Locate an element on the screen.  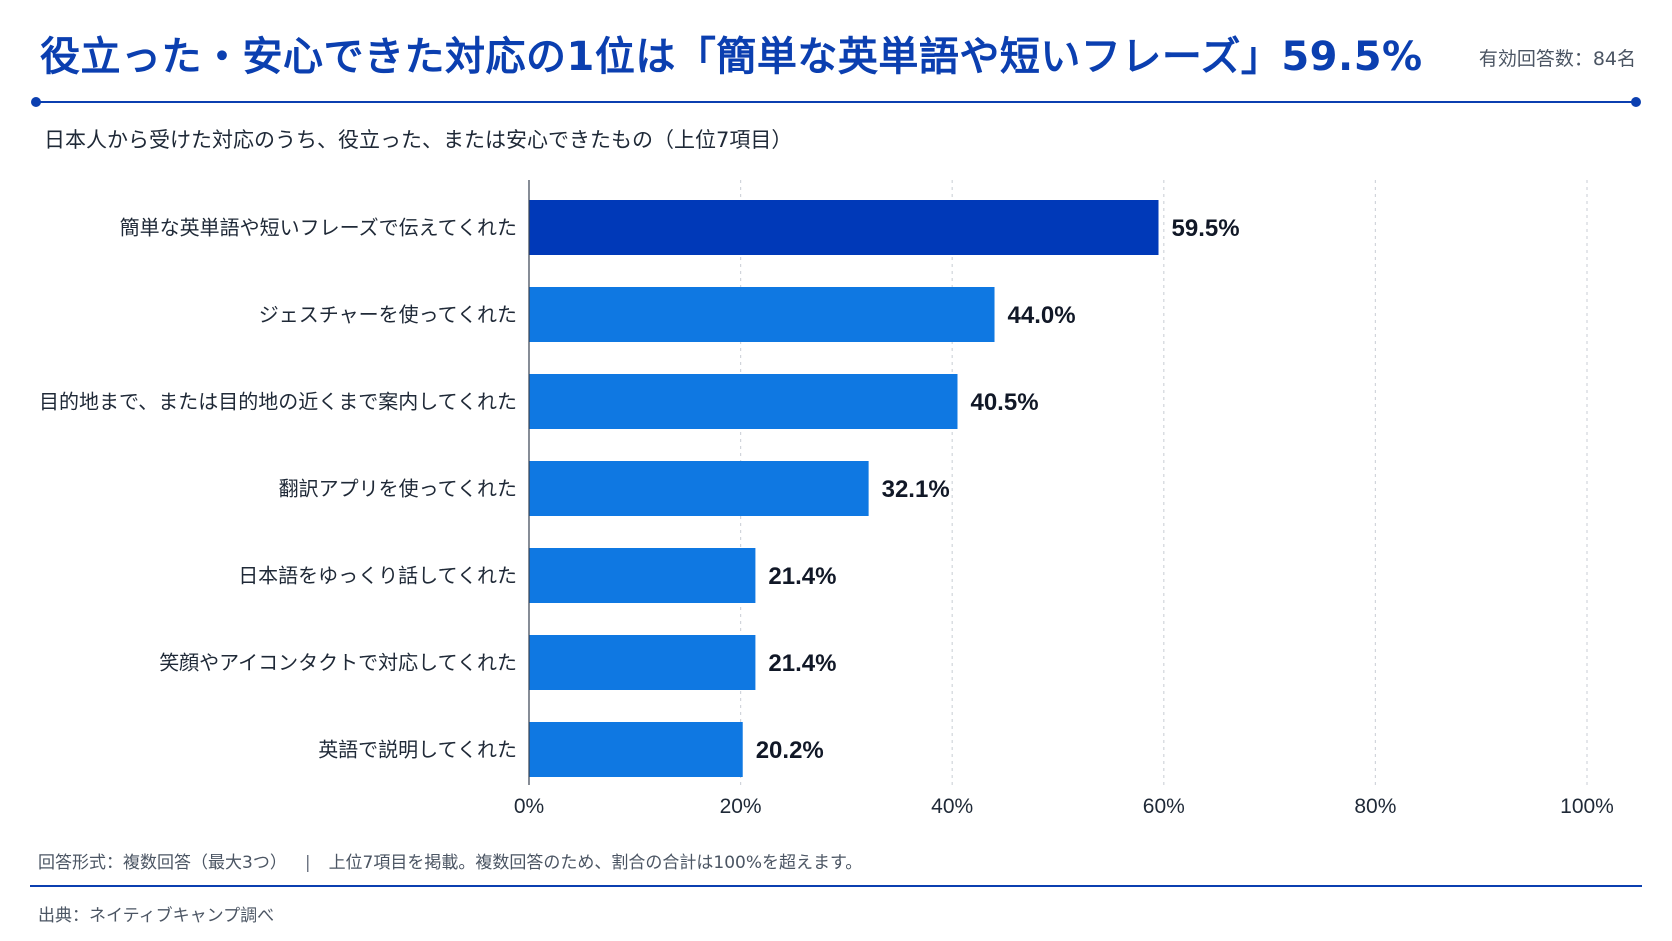
multiple-answer-note: 上位7項目を掲載。複数回答のため、割合の合計は100%を超えます。 is located at coordinates (595, 863).